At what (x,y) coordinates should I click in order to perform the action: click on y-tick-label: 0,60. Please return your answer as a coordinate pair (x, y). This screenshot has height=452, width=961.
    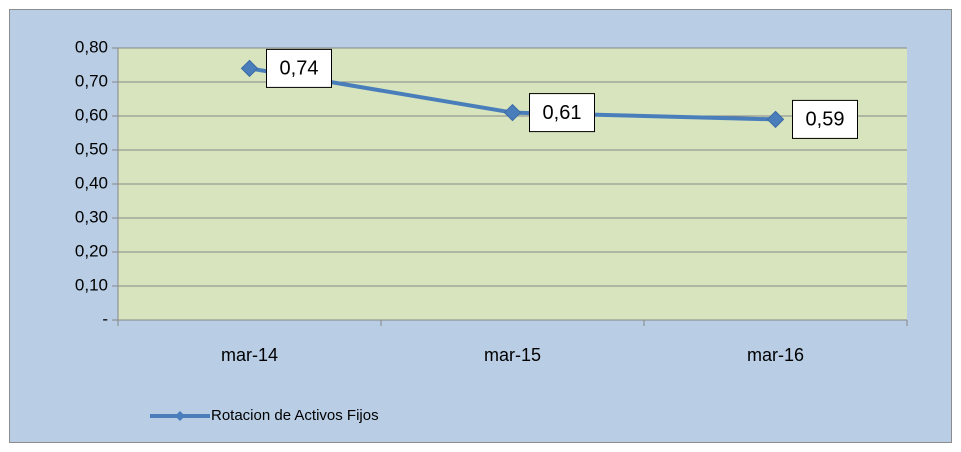
    Looking at the image, I should click on (91, 114).